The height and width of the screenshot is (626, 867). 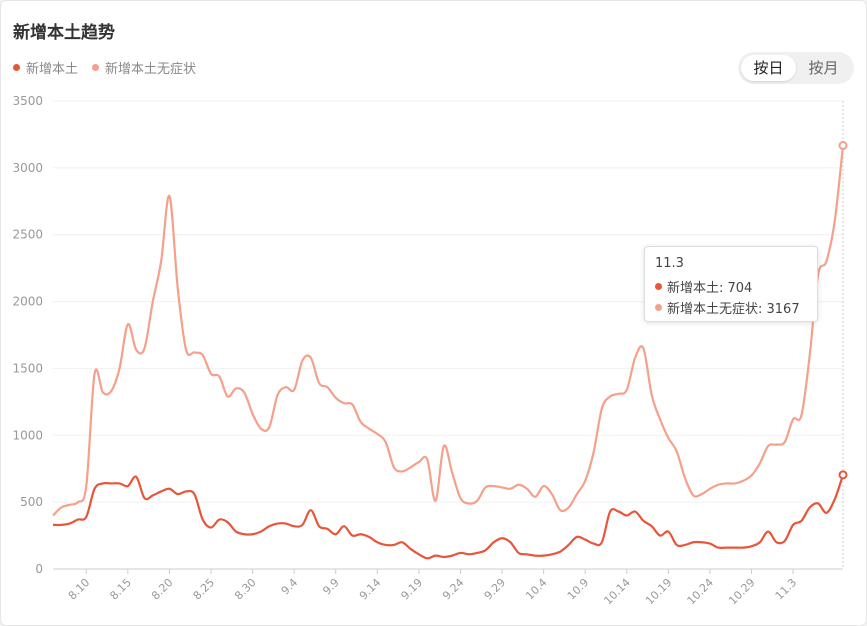 What do you see at coordinates (151, 69) in the screenshot?
I see `legend-label-asymptomatic: 新增本土无症状` at bounding box center [151, 69].